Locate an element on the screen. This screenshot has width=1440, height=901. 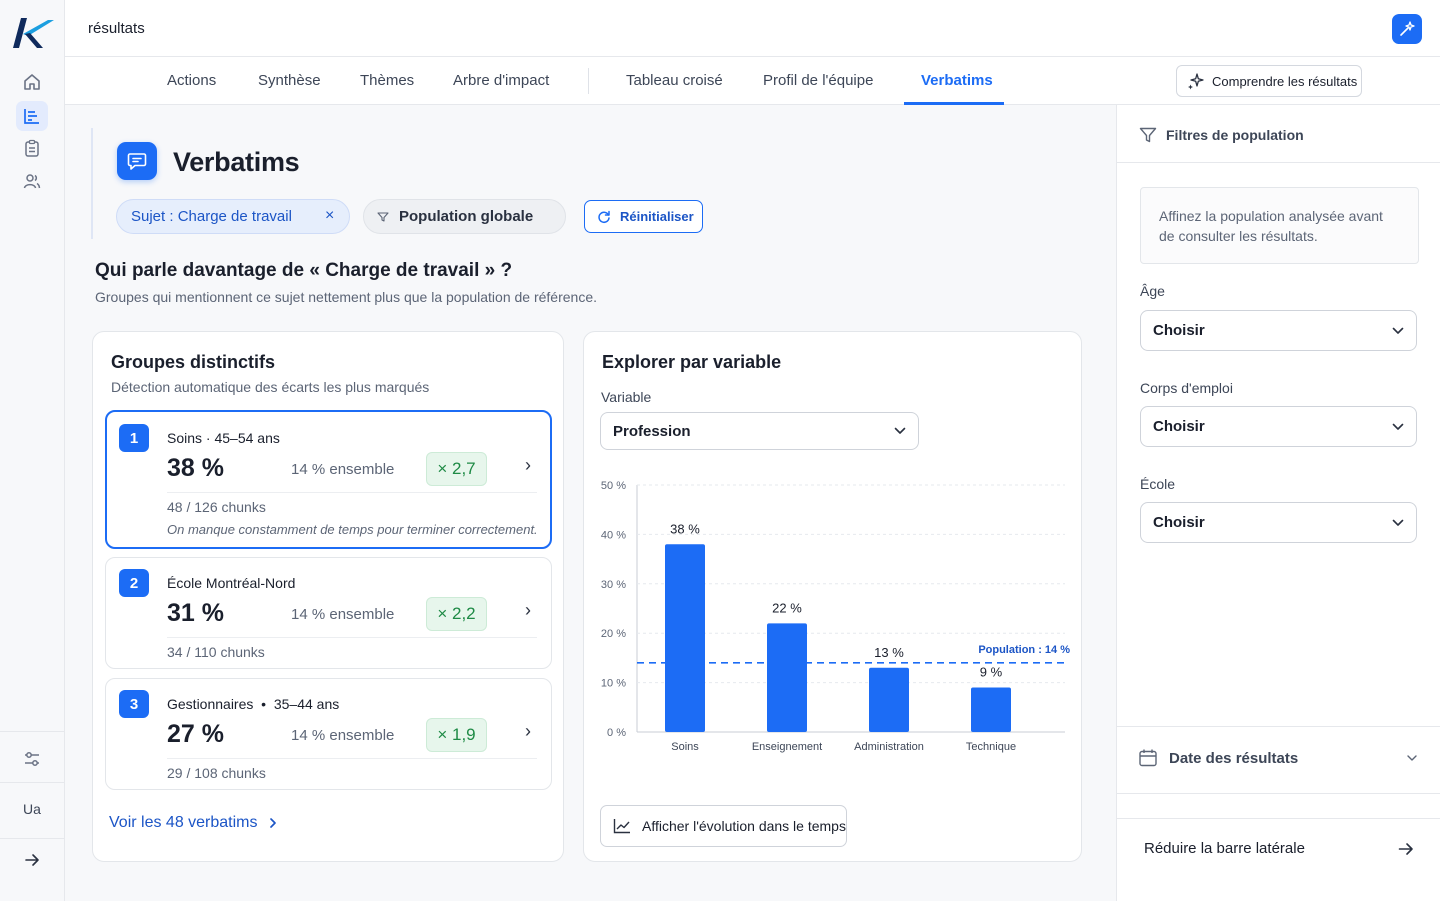
nav-surveys is located at coordinates (32, 148).